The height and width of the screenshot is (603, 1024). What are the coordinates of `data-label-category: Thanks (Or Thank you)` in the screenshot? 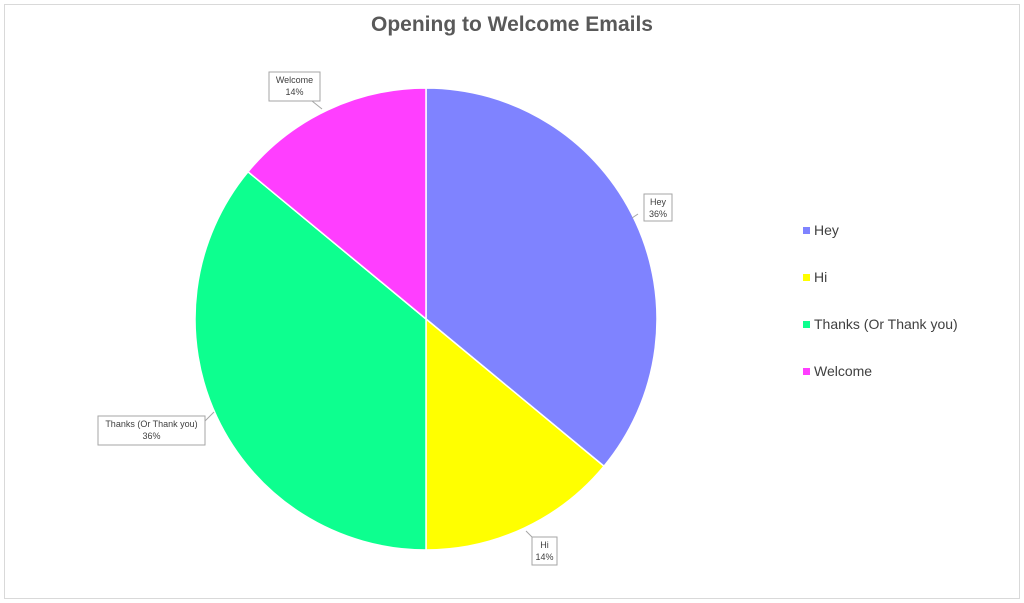 It's located at (151, 424).